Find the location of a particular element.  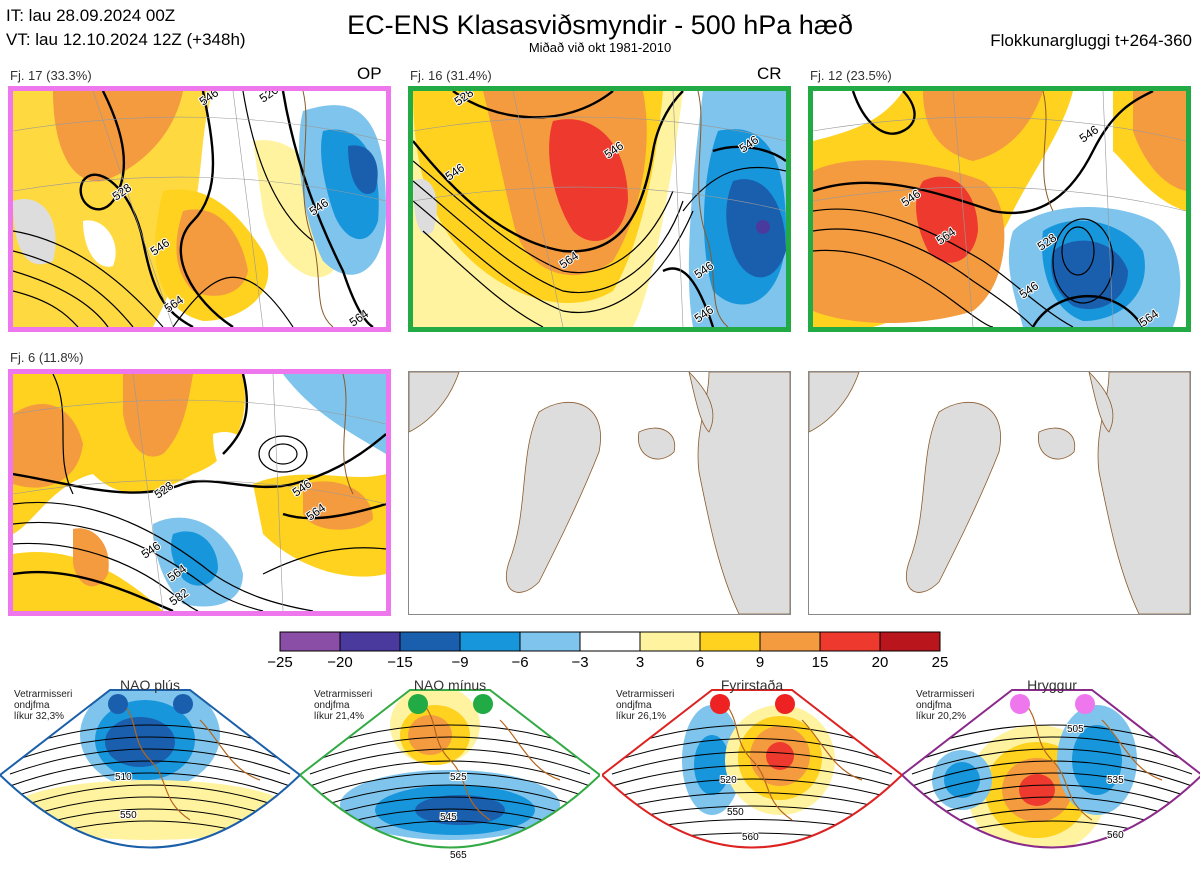

regime-info: Vetrarmisseri ondjfma líkur 20,2% is located at coordinates (945, 705).